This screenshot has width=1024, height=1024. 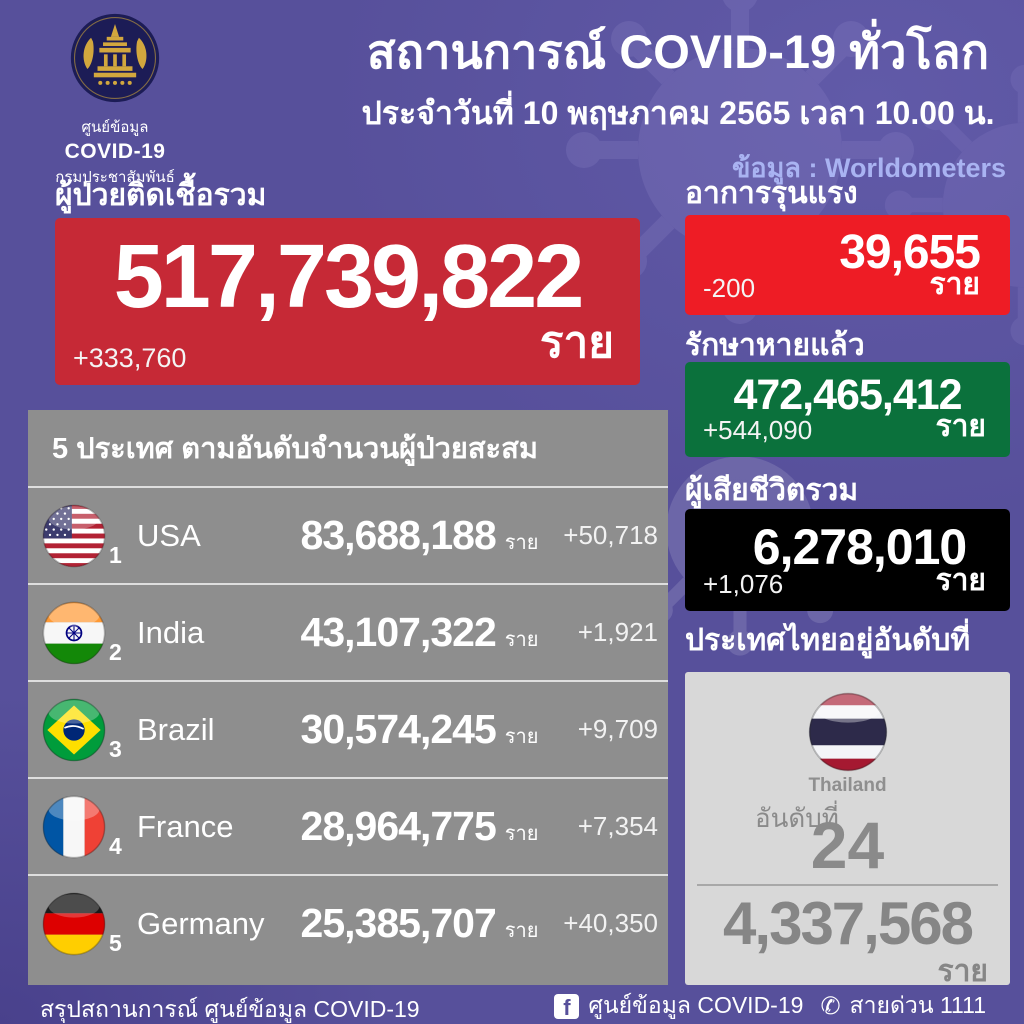 What do you see at coordinates (859, 547) in the screenshot?
I see `deaths-value: 6,278,010` at bounding box center [859, 547].